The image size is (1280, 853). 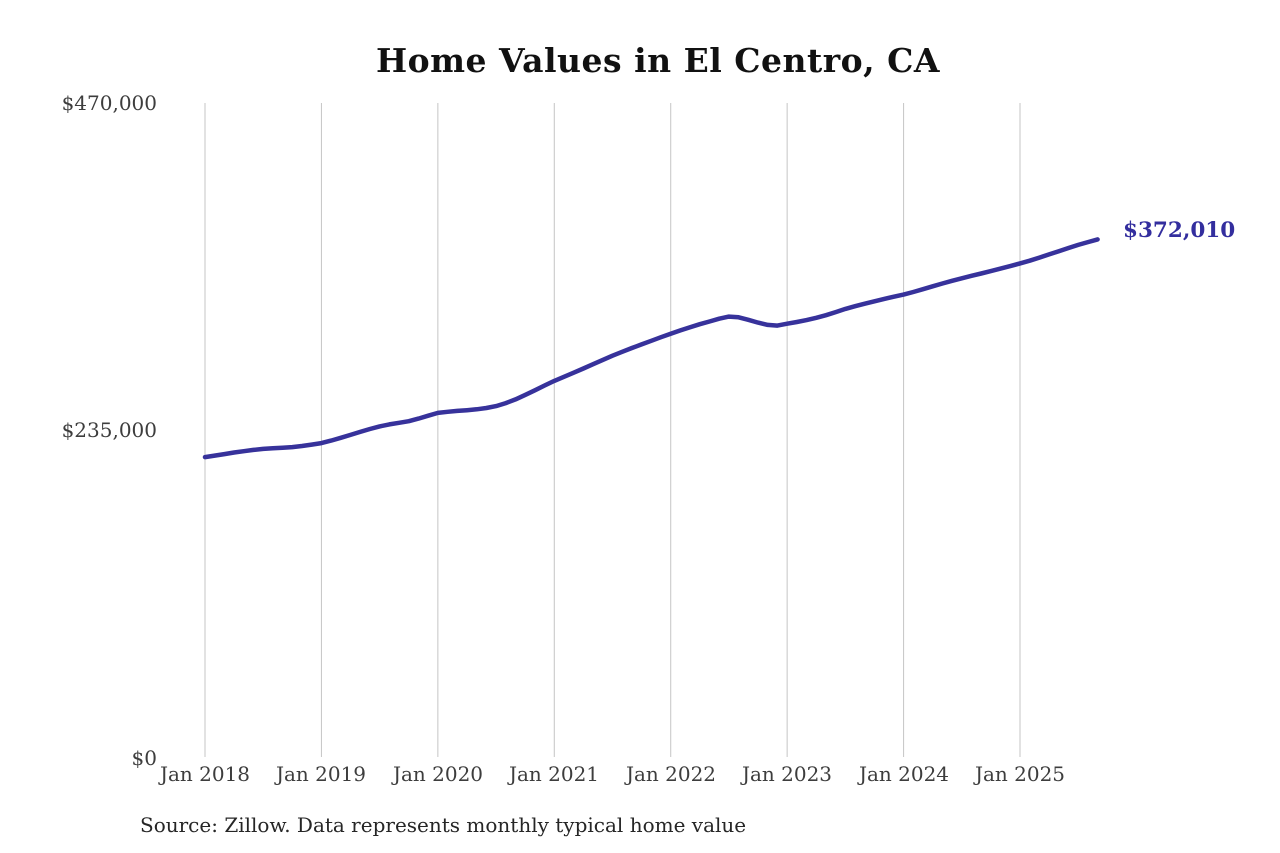 I want to click on x-axis-tick-jan-2019: Jan 2019, so click(x=321, y=774).